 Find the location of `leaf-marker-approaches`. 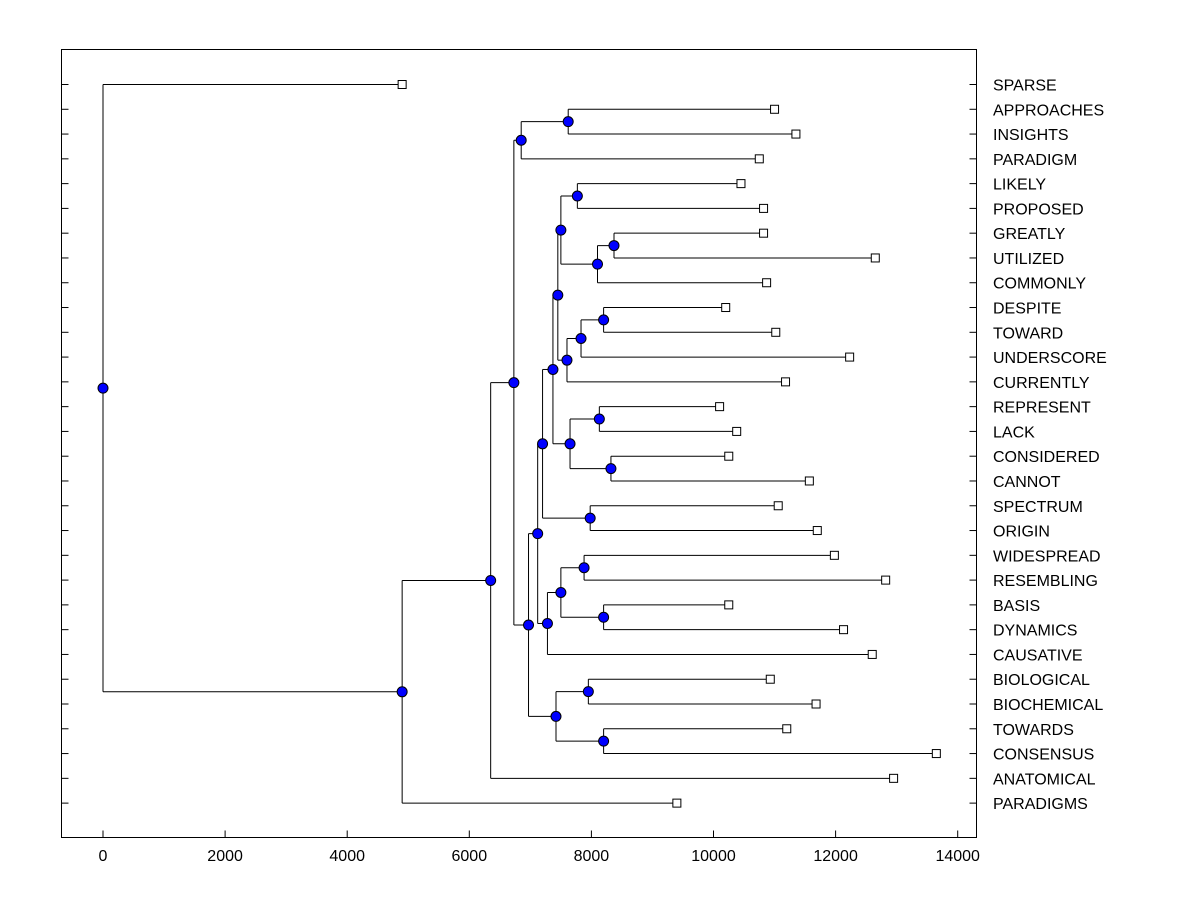

leaf-marker-approaches is located at coordinates (775, 109).